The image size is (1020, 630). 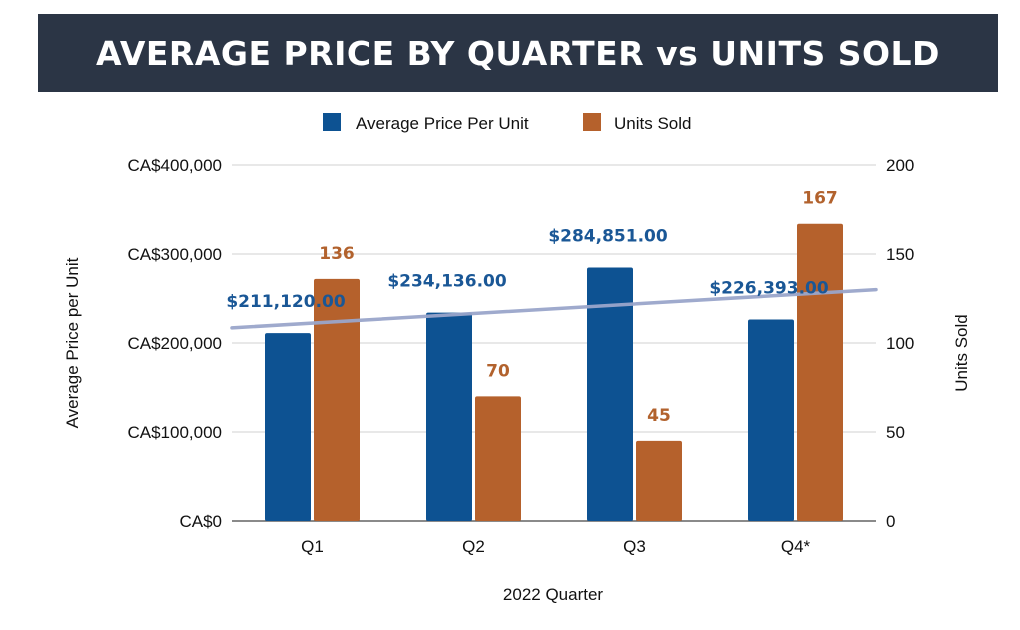 I want to click on x-tick-label: Q3, so click(x=634, y=546).